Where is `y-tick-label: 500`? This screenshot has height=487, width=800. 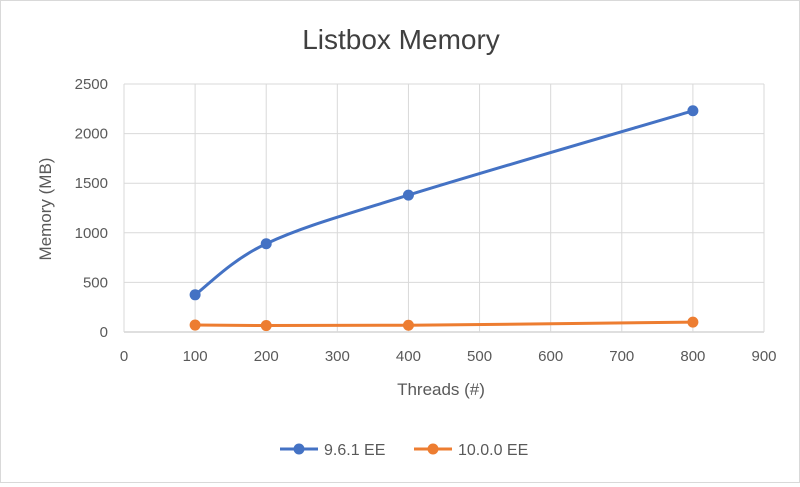
y-tick-label: 500 is located at coordinates (95, 282).